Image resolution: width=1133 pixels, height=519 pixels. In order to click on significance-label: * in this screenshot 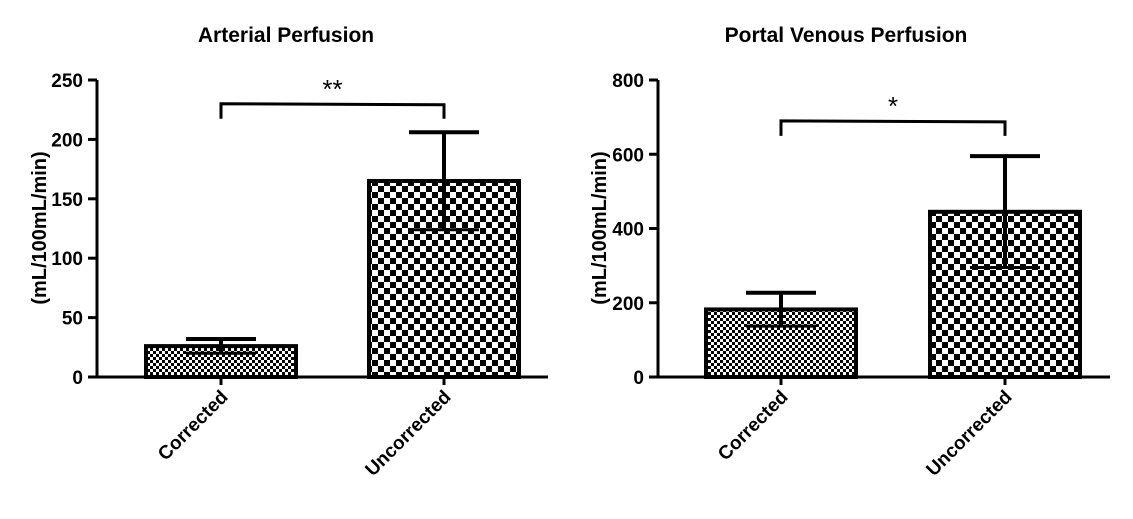, I will do `click(893, 106)`.